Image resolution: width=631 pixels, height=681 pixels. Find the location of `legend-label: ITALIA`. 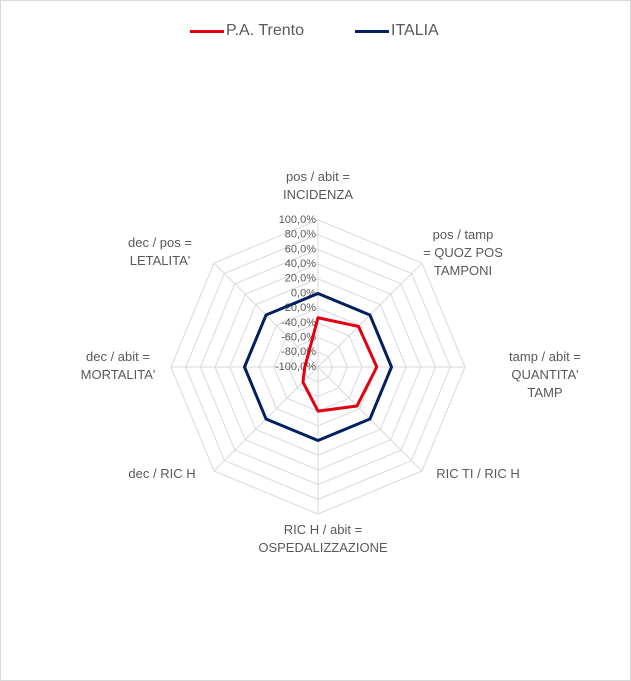

legend-label: ITALIA is located at coordinates (415, 30).